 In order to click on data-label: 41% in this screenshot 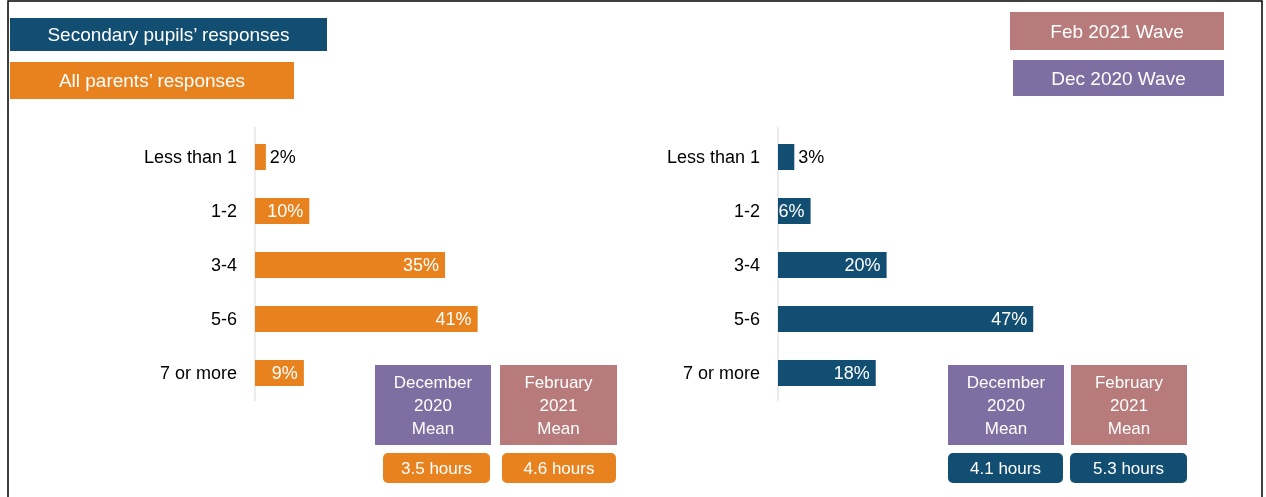, I will do `click(453, 319)`.